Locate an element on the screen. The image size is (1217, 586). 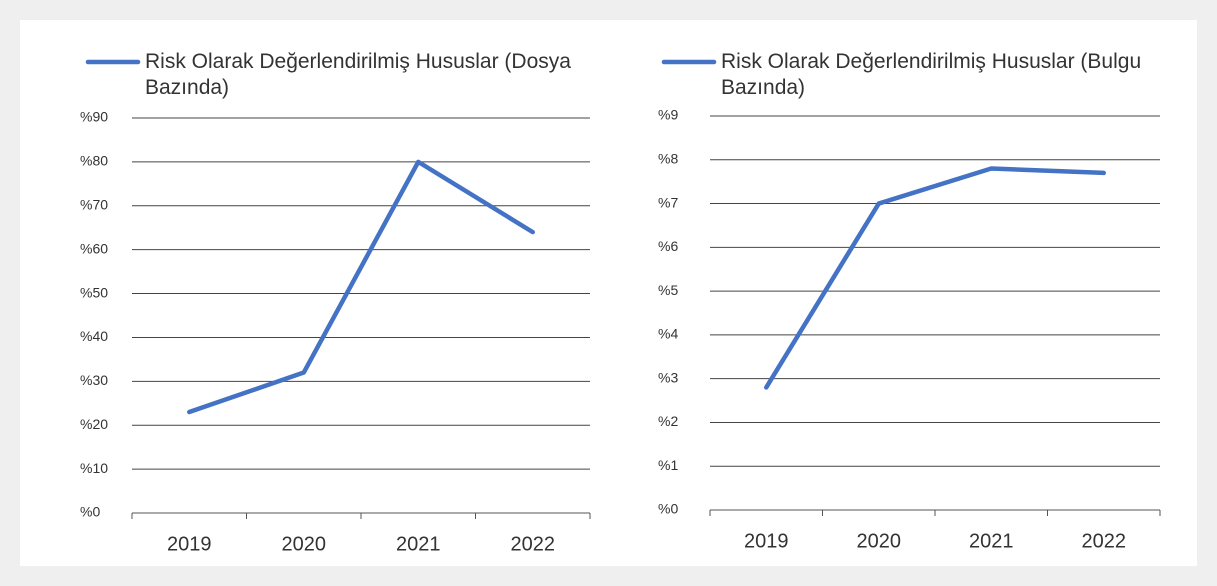
y-tick-label: %5 is located at coordinates (668, 290).